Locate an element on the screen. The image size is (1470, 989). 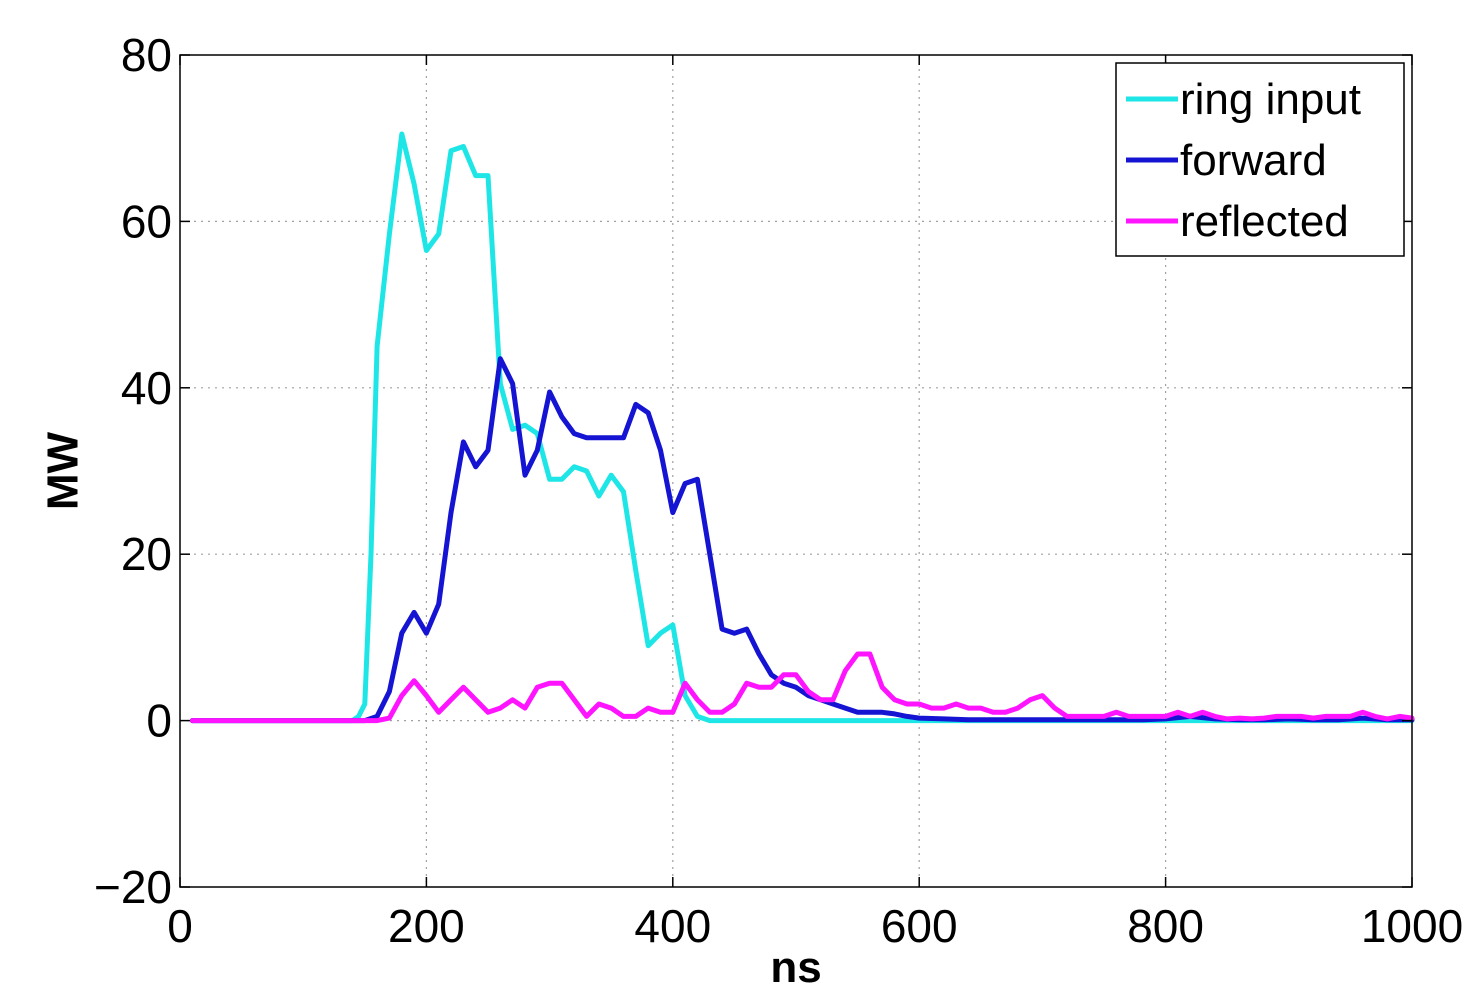
y-tick-label: 80 is located at coordinates (146, 55).